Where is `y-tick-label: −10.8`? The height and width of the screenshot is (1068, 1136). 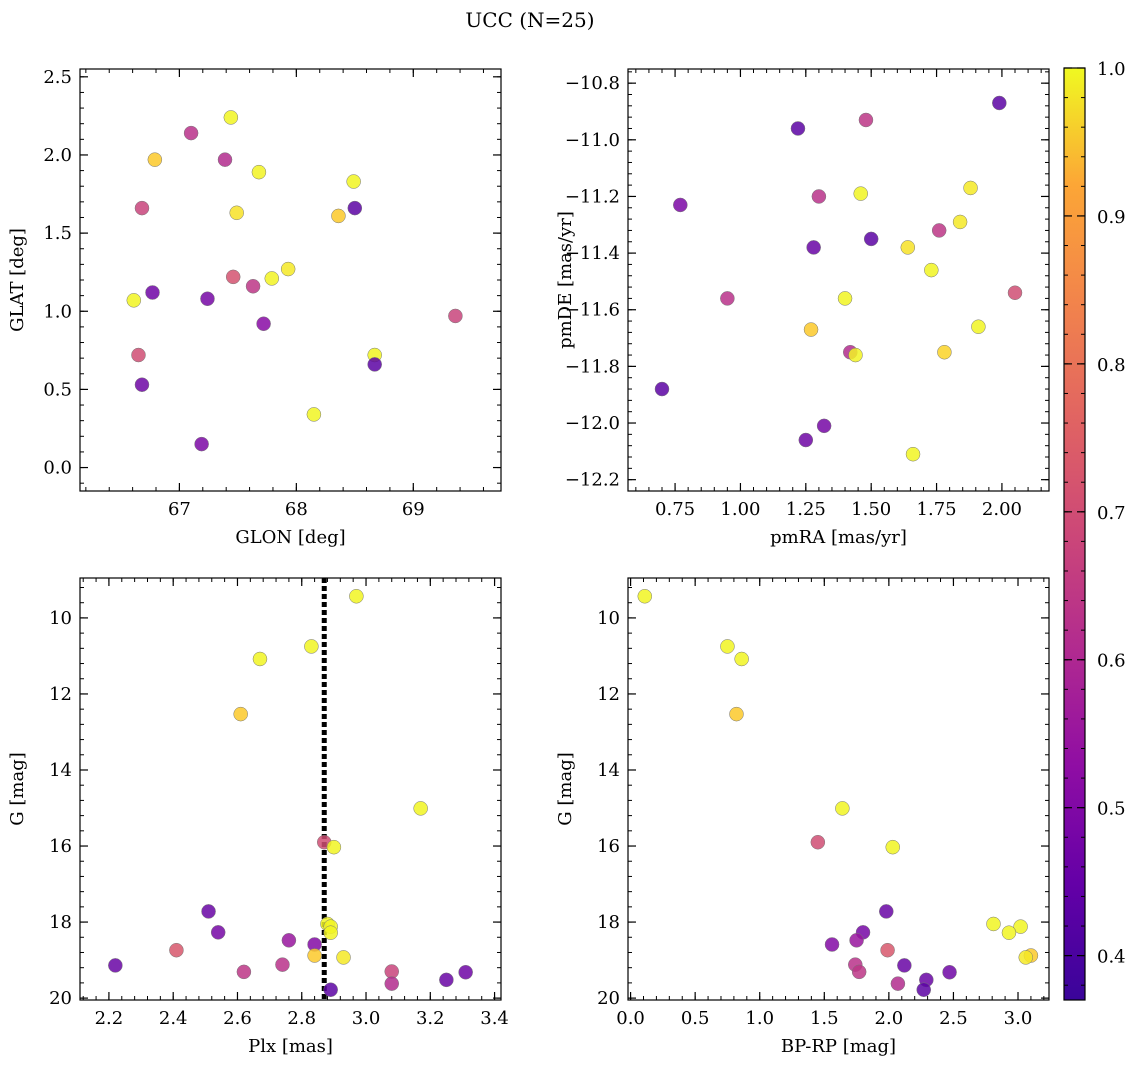 y-tick-label: −10.8 is located at coordinates (592, 83).